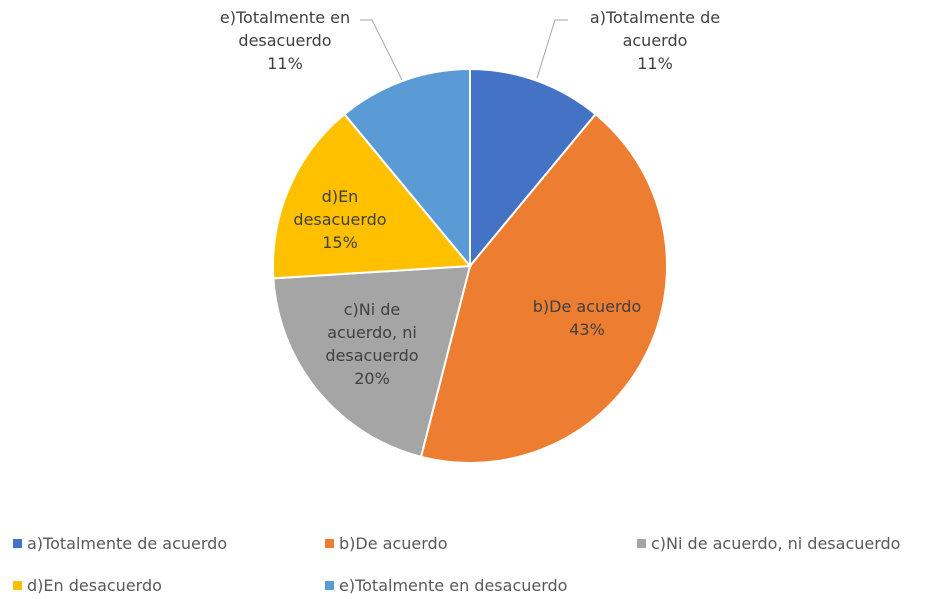 The height and width of the screenshot is (599, 939). I want to click on legend-label: b)De acuerdo, so click(393, 543).